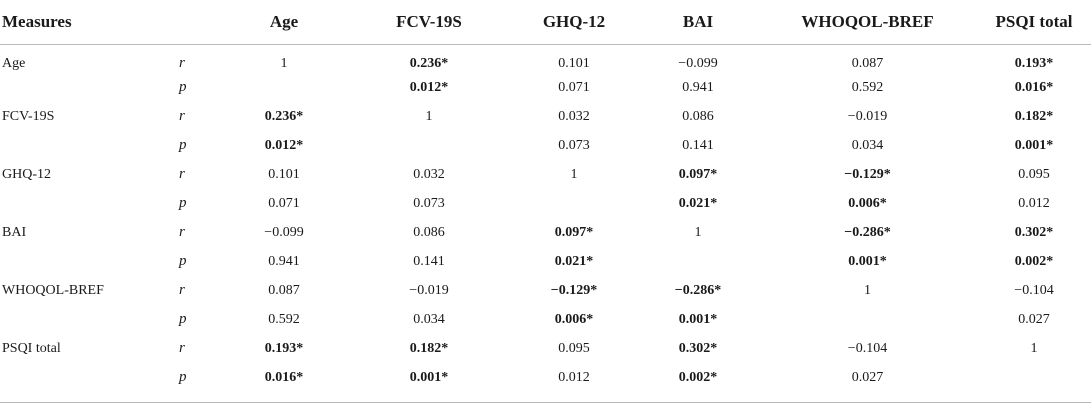  Describe the element at coordinates (545, 58) in the screenshot. I see `table-row: Age r 1 0.236* 0.101 −0.099 0.087 0.193*` at that location.